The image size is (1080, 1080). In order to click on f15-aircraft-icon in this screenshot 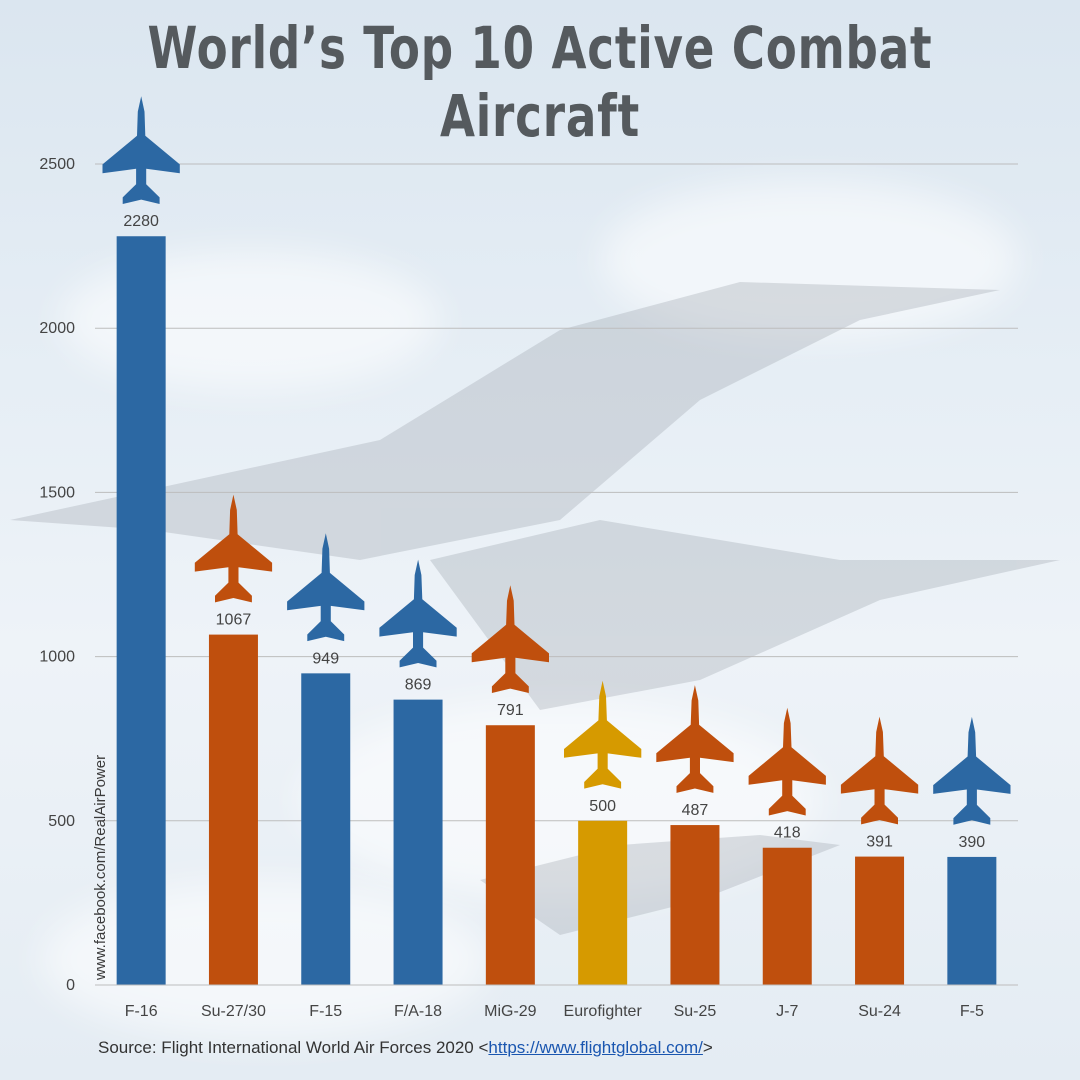, I will do `click(326, 587)`.